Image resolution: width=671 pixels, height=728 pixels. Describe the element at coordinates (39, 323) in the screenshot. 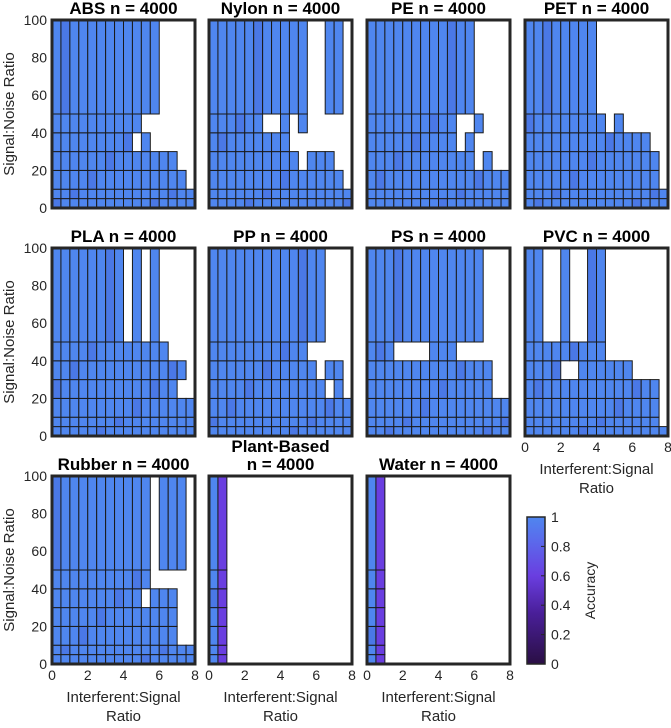

I see `y-tick-label: 60` at that location.